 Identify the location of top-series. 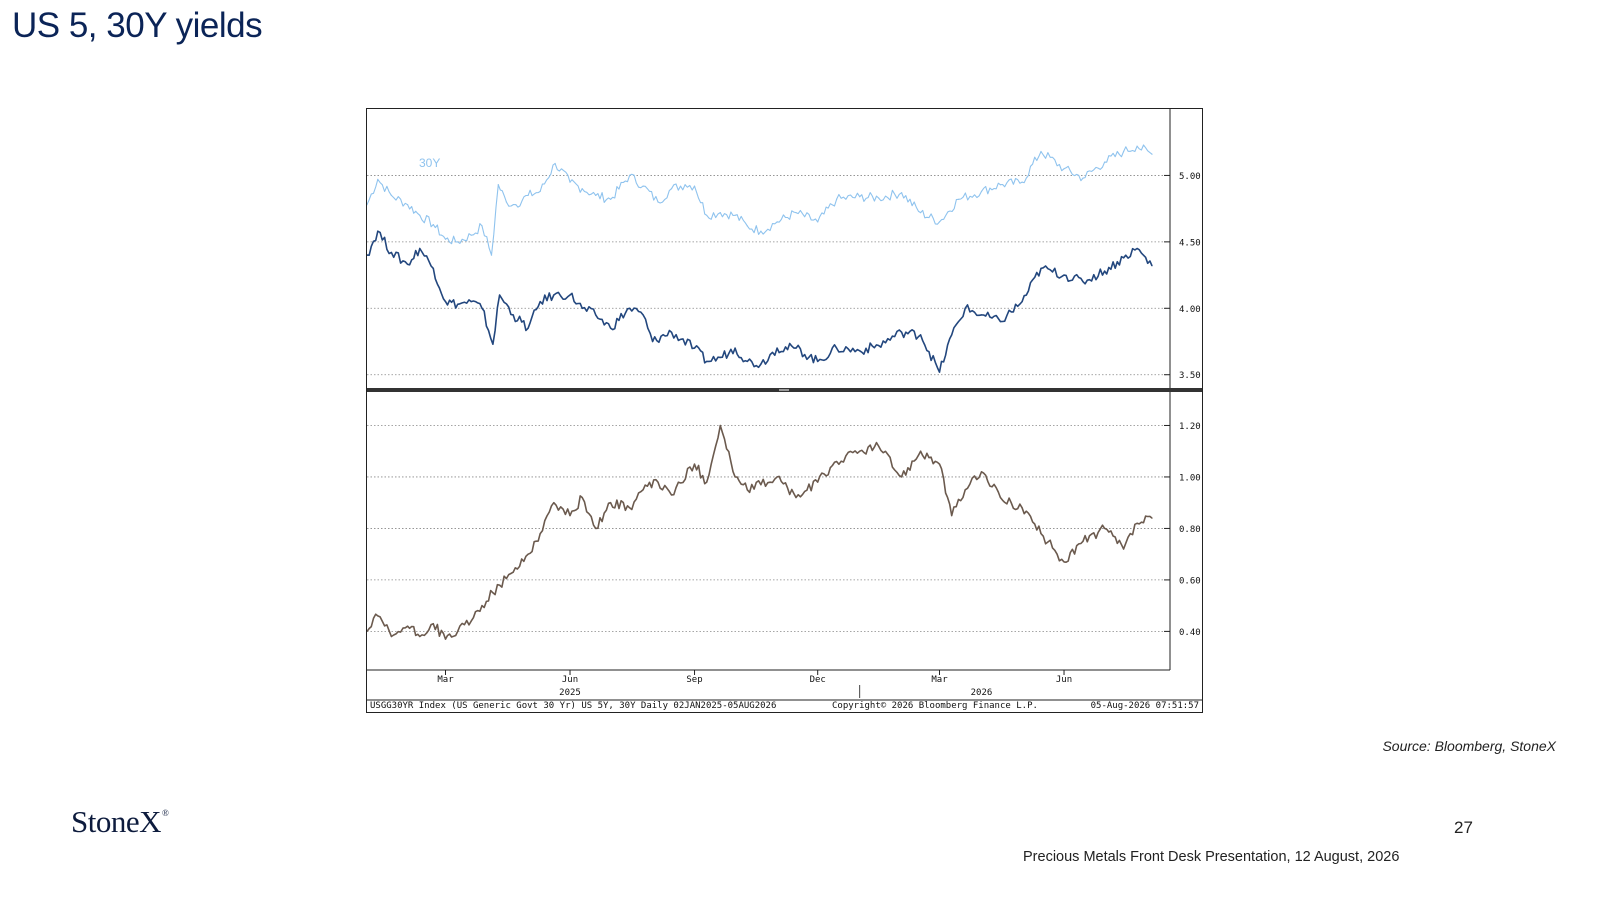
(760, 258).